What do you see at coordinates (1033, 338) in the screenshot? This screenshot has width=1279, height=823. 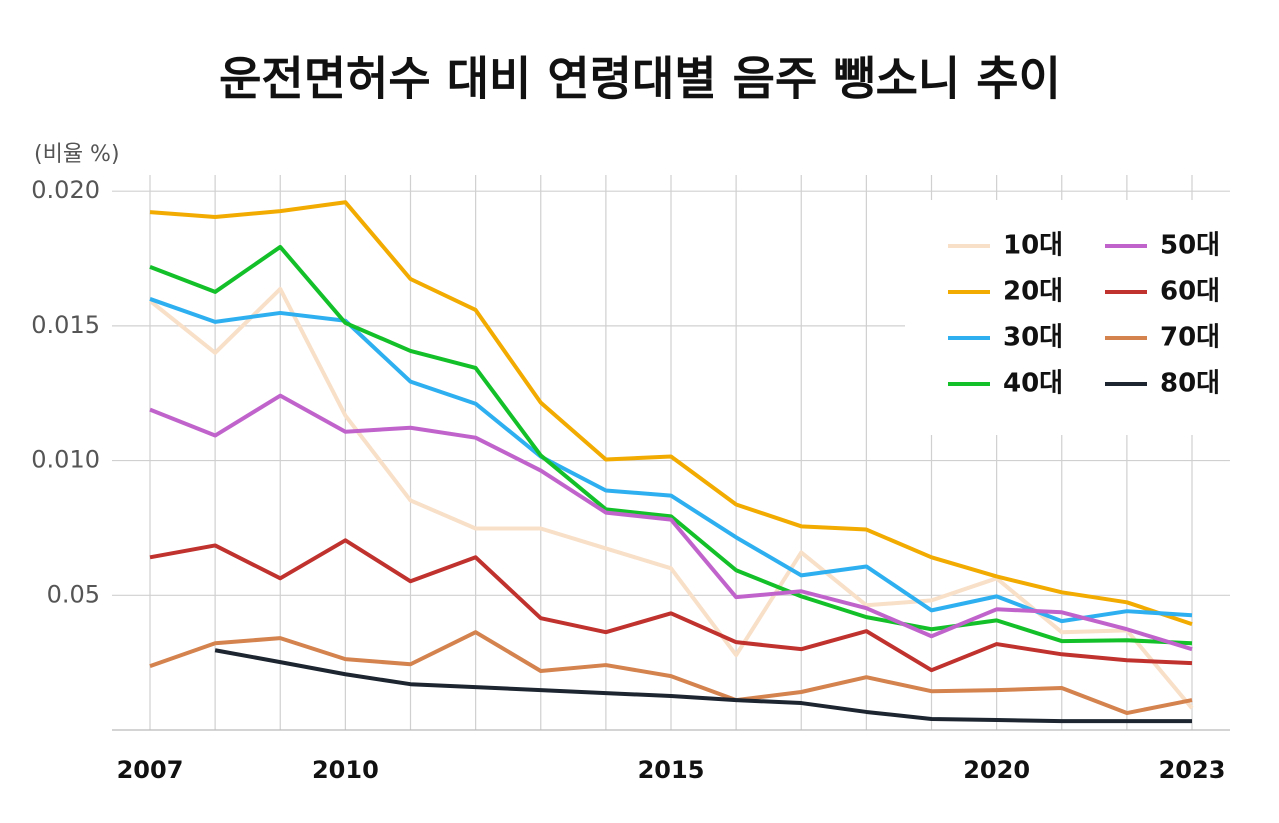 I see `legend-label: 30대` at bounding box center [1033, 338].